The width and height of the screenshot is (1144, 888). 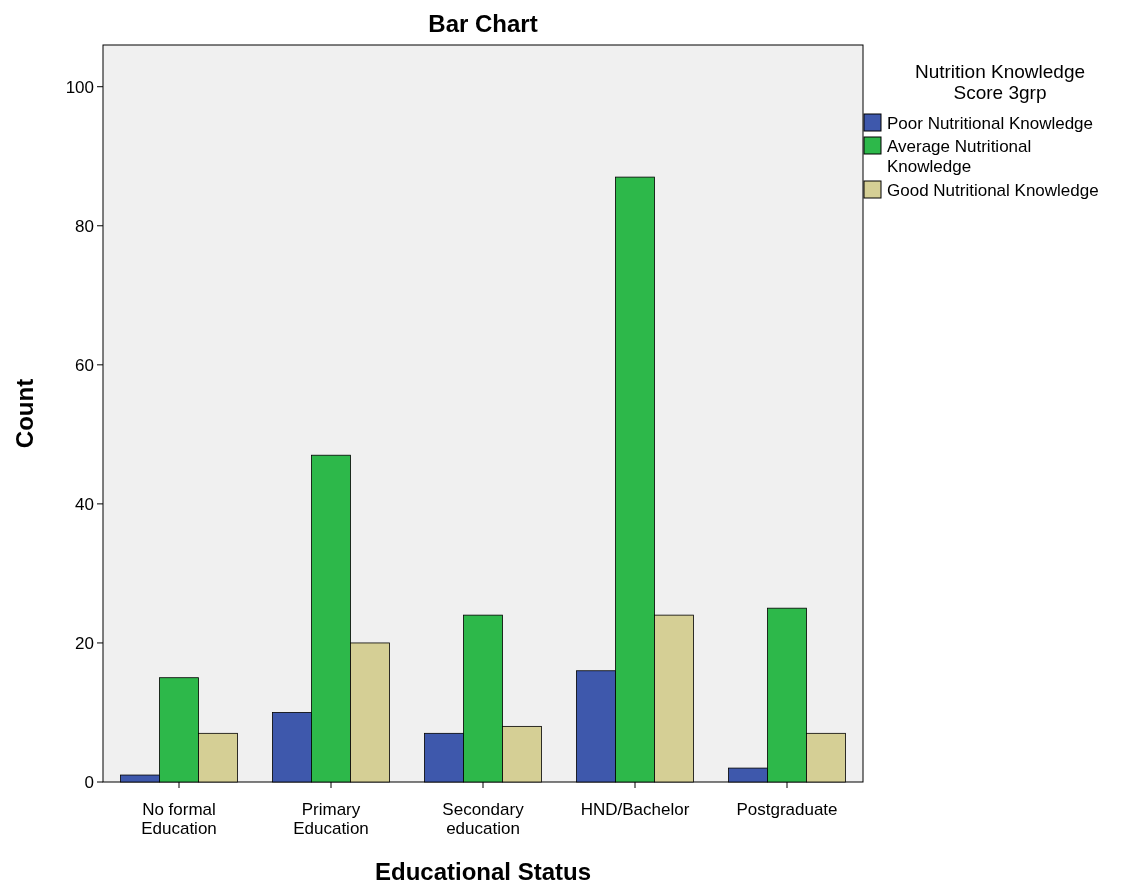 I want to click on legend-label: Average Nutritional Knowledge, so click(x=959, y=156).